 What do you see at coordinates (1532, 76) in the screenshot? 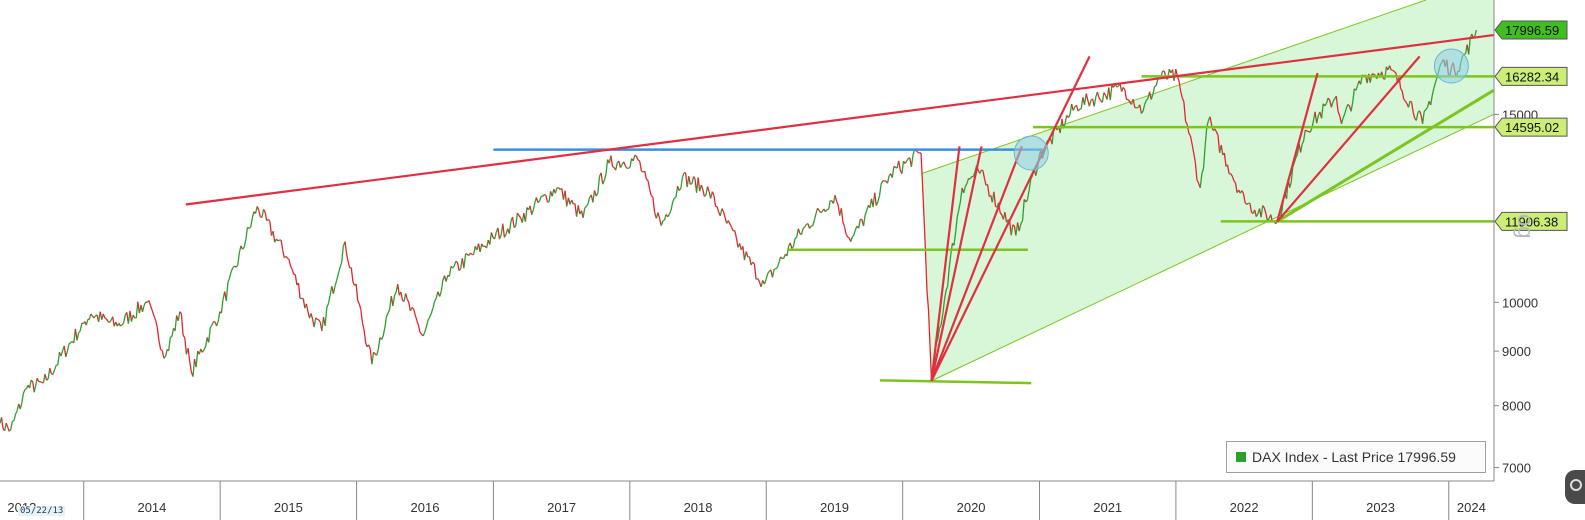
I see `price-tag-label: 16282.34` at bounding box center [1532, 76].